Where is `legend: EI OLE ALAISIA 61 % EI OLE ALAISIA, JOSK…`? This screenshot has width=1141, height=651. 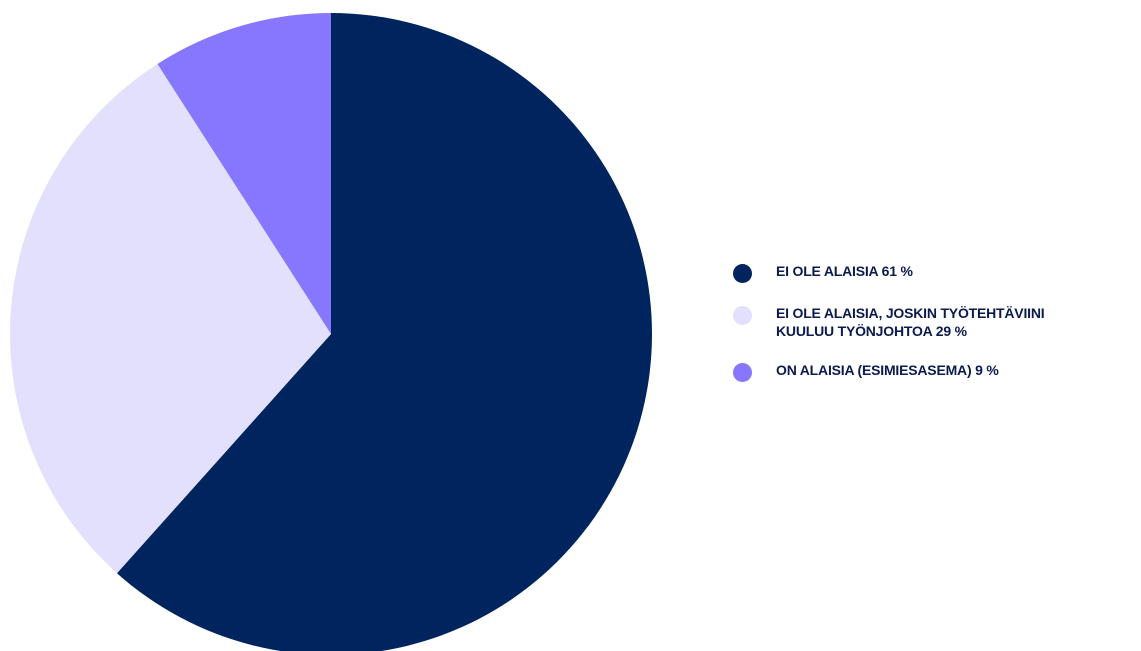
legend: EI OLE ALAISIA 61 % EI OLE ALAISIA, JOSK… is located at coordinates (933, 332).